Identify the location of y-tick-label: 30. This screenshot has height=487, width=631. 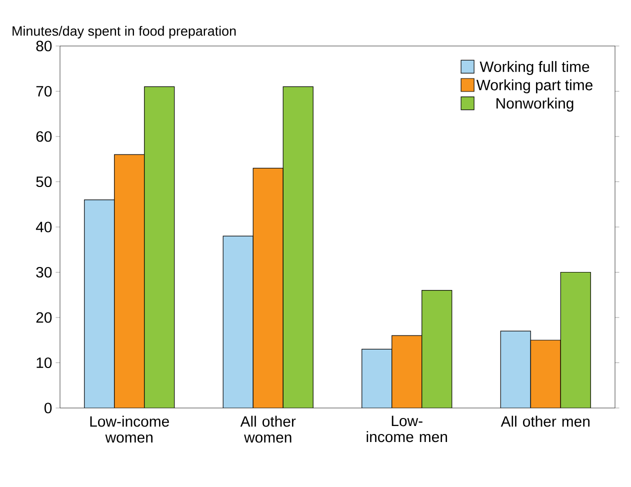
(44, 272).